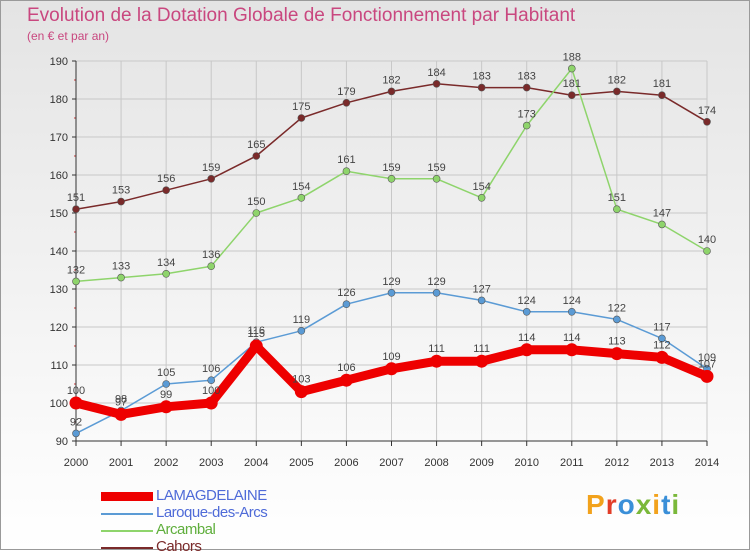  What do you see at coordinates (76, 422) in the screenshot?
I see `data-label: 92` at bounding box center [76, 422].